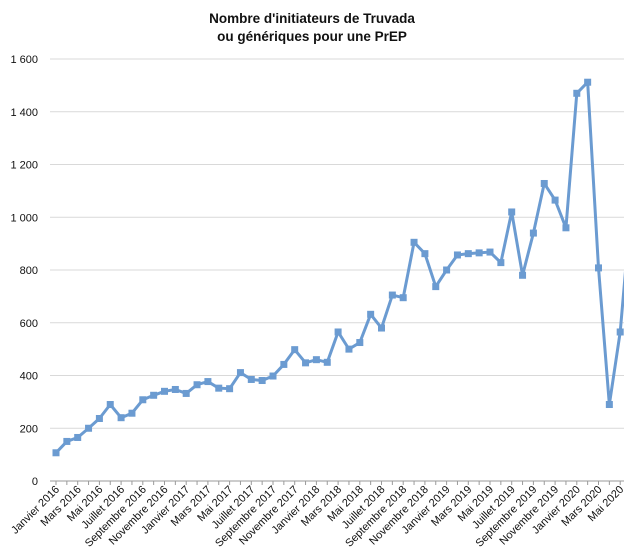 The width and height of the screenshot is (624, 551). What do you see at coordinates (29, 429) in the screenshot?
I see `y-tick-label: 200` at bounding box center [29, 429].